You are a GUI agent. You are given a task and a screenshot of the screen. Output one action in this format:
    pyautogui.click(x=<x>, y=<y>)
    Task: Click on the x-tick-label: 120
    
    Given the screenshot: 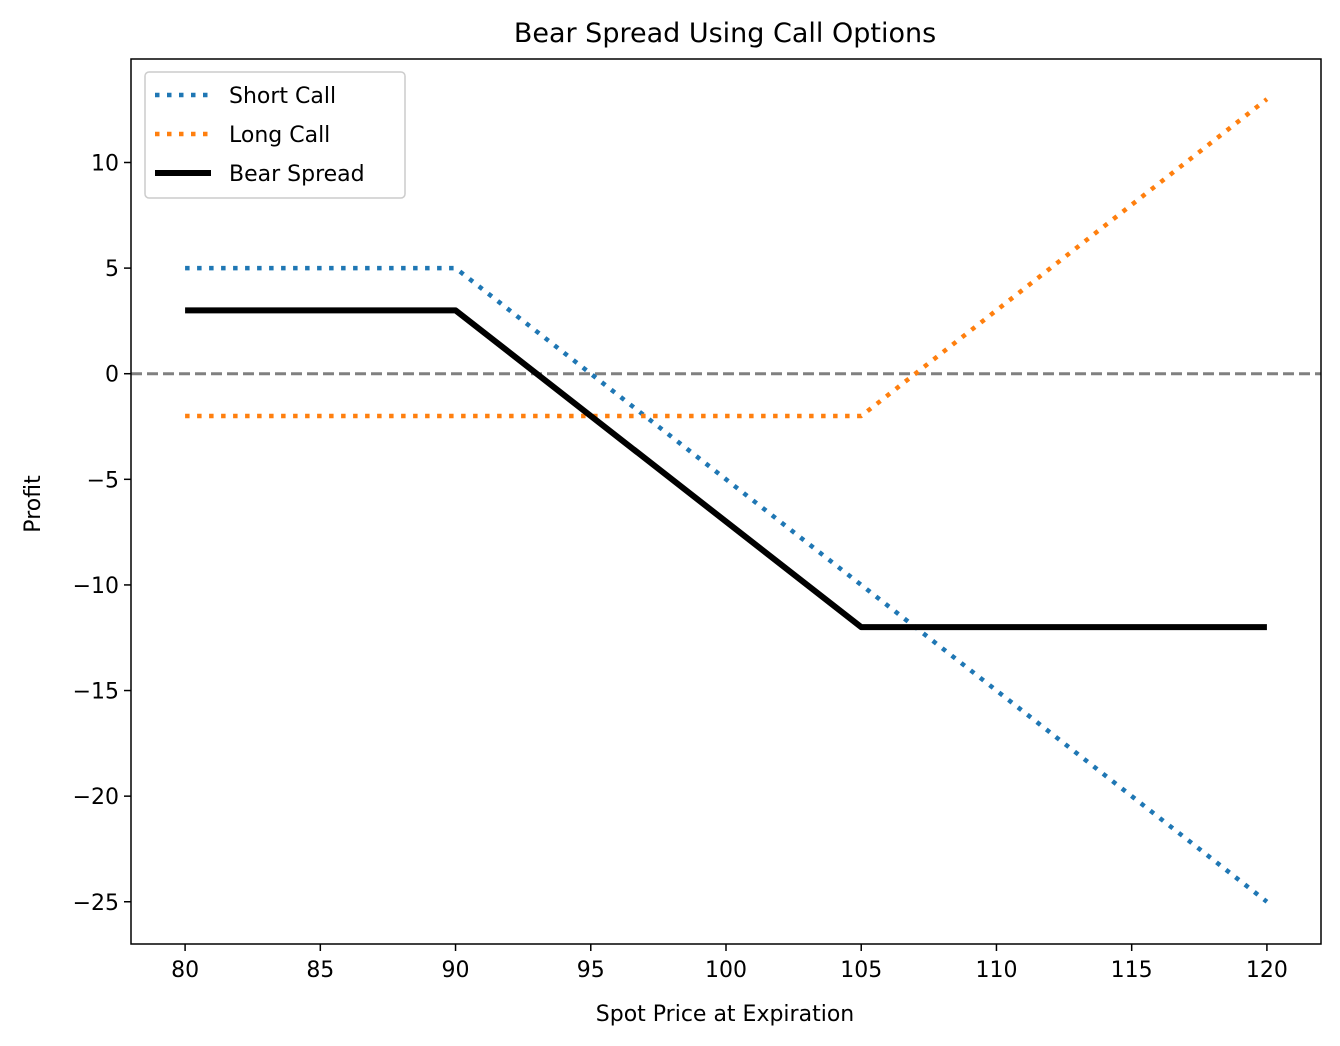 What is the action you would take?
    pyautogui.click(x=1267, y=970)
    